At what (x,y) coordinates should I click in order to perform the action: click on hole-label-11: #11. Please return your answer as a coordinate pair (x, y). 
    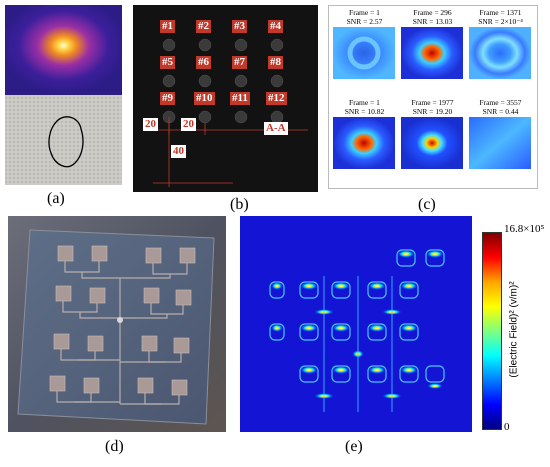
    Looking at the image, I should click on (240, 98).